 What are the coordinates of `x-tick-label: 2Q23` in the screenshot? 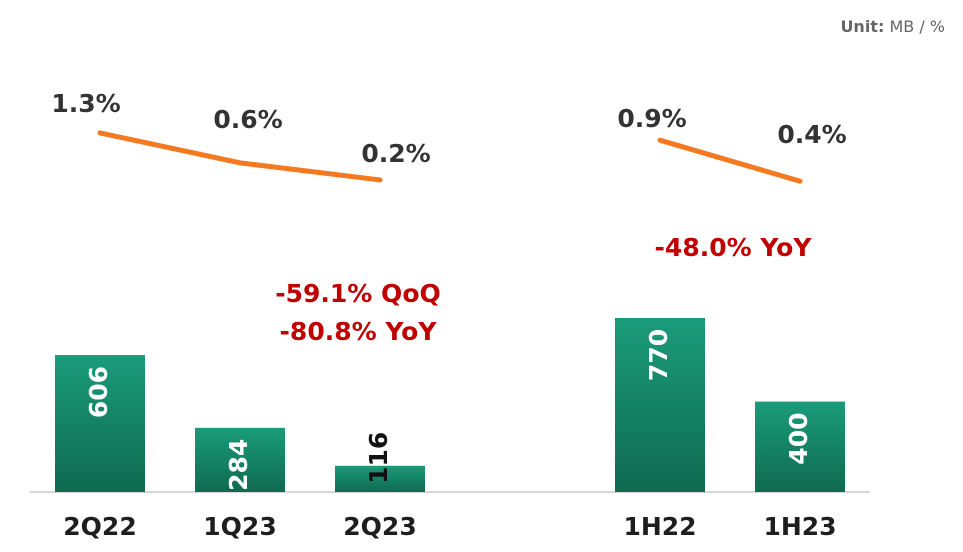 It's located at (379, 526).